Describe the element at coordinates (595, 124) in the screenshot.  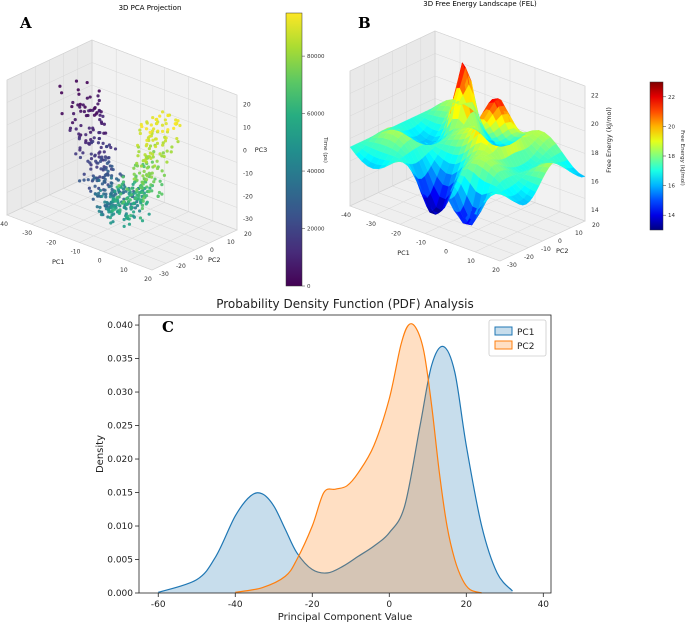
I see `fel-z-tick: 20` at that location.